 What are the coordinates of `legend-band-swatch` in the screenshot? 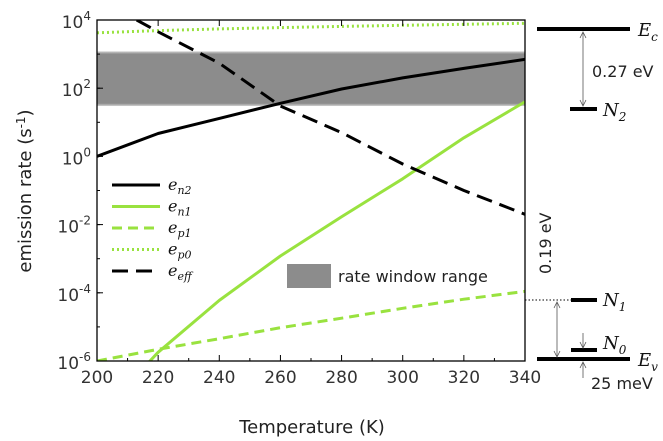 It's located at (309, 276).